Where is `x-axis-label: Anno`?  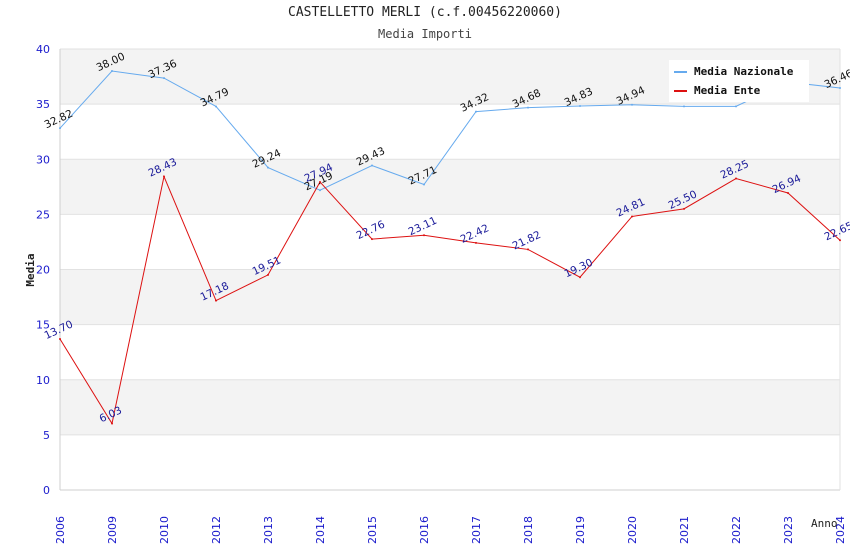 x-axis-label: Anno is located at coordinates (824, 523).